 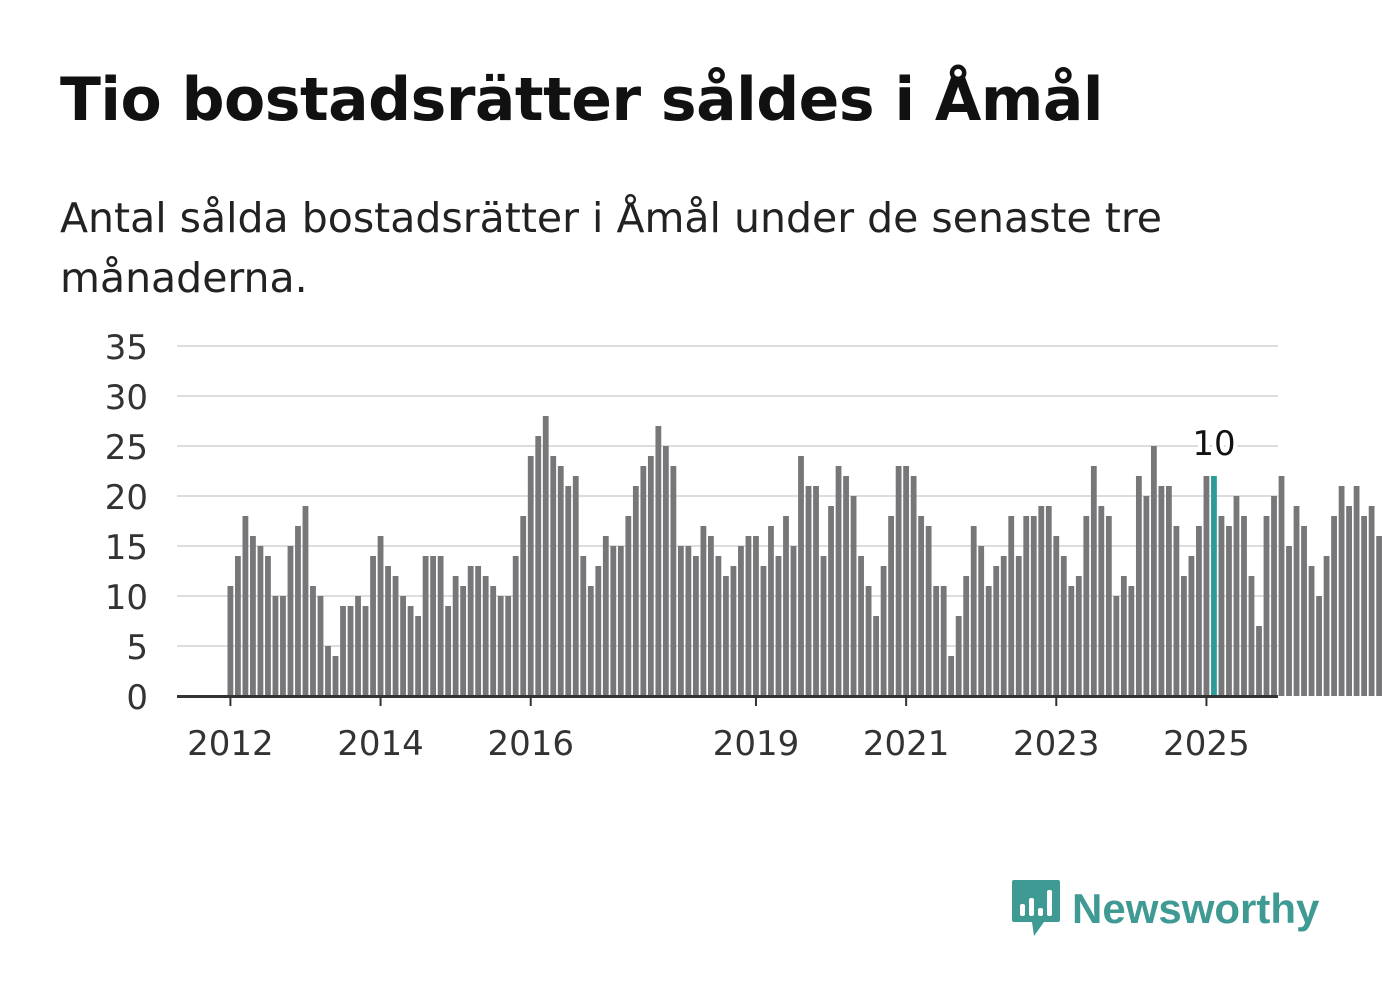 What do you see at coordinates (1206, 744) in the screenshot?
I see `x-tick-label: 2025` at bounding box center [1206, 744].